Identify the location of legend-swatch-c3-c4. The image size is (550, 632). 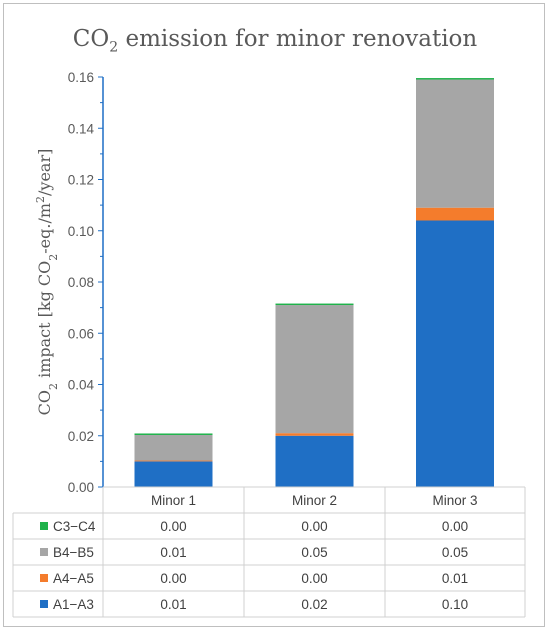
(44, 526).